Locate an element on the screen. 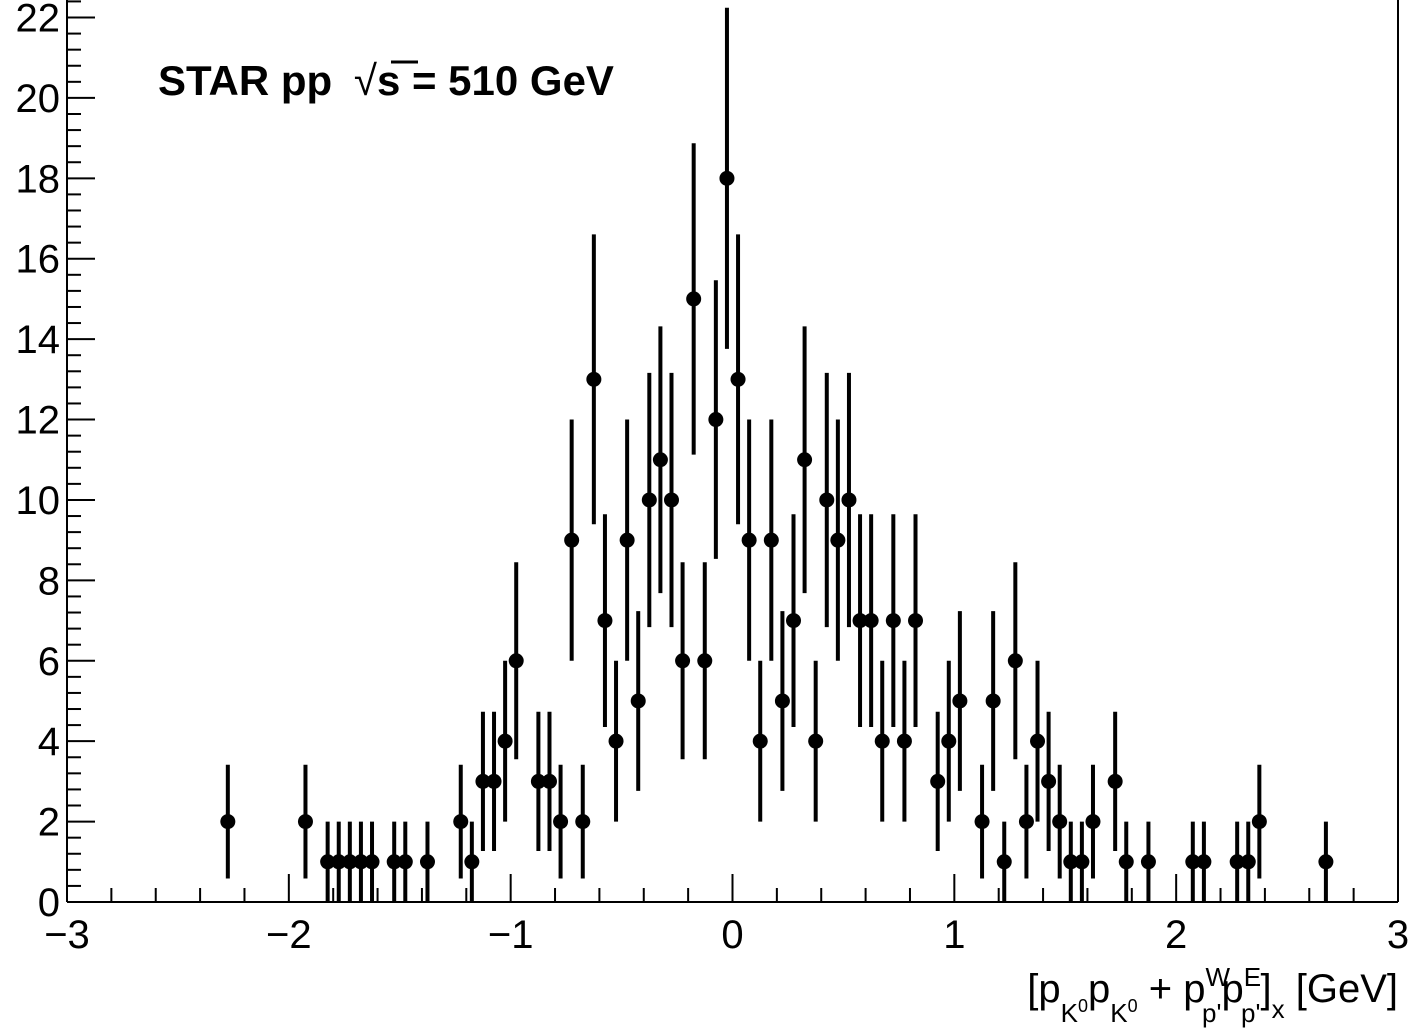  y-tick-label: 0 is located at coordinates (49, 903).